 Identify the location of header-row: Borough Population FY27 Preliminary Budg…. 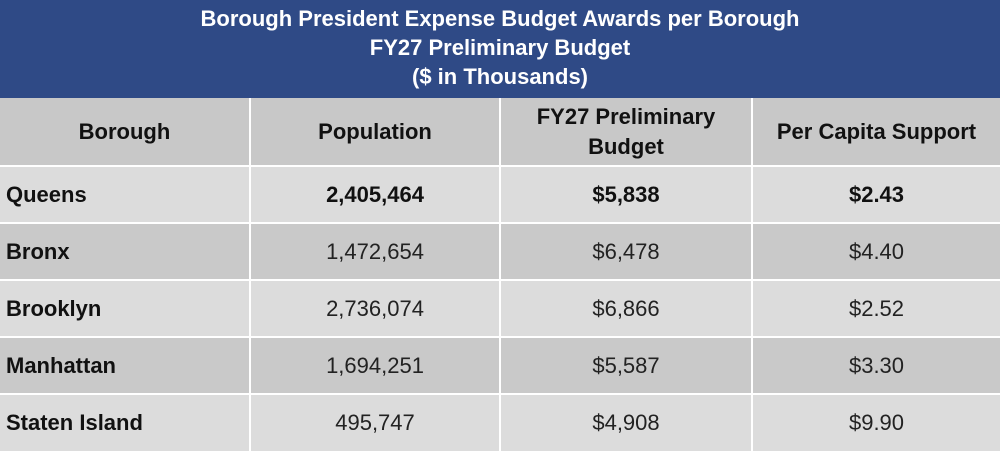
(500, 132).